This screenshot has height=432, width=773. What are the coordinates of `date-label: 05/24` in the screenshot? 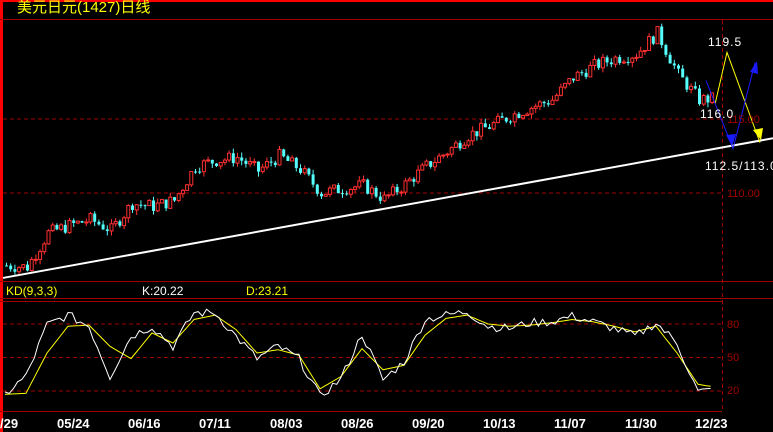 It's located at (73, 423).